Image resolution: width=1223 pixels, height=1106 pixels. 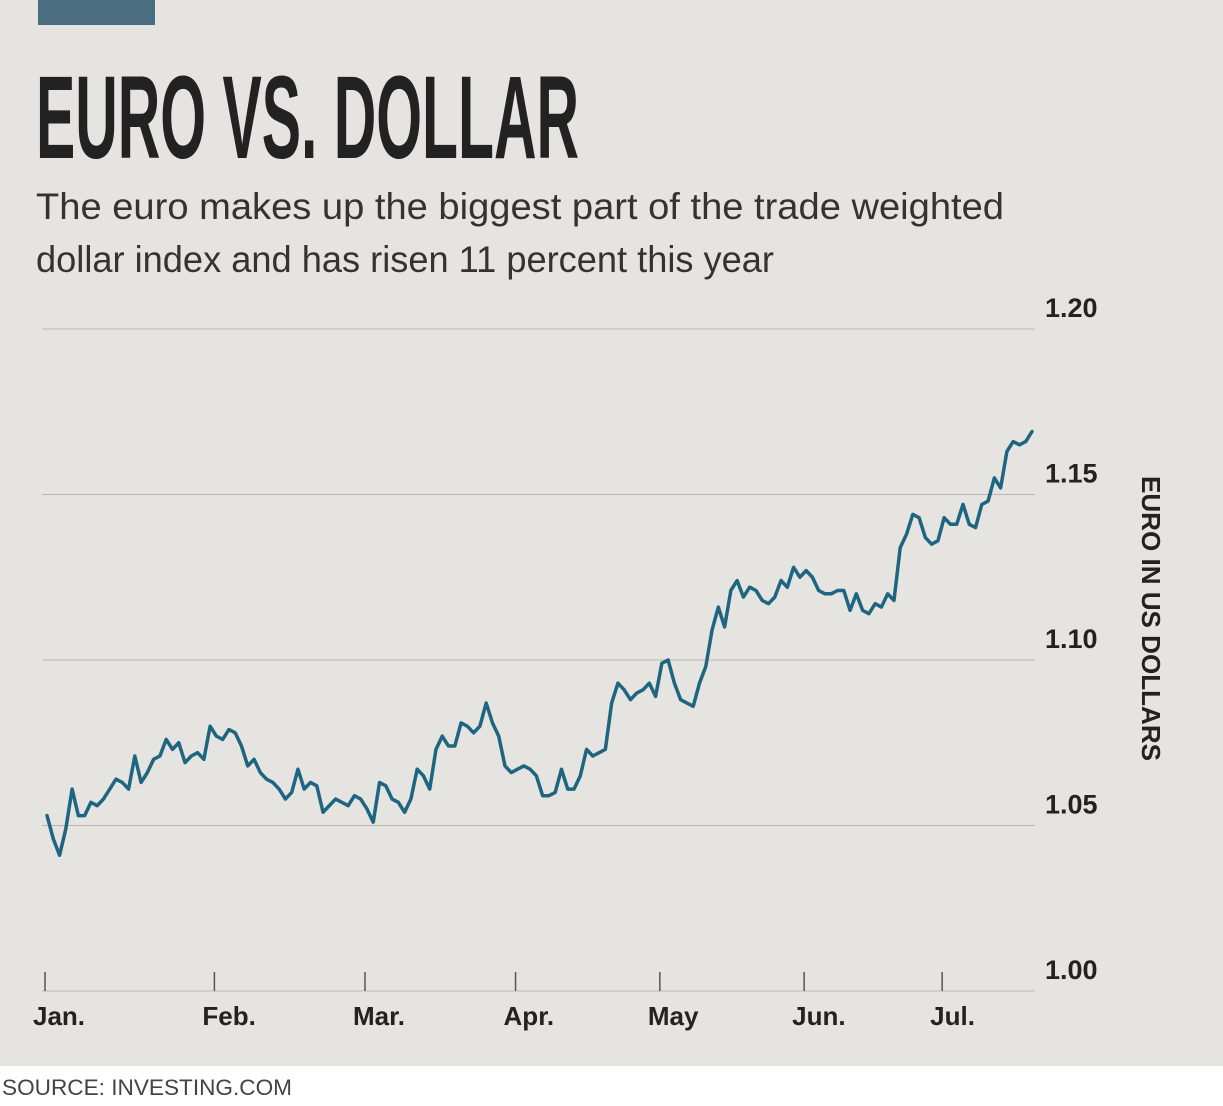 I want to click on y-tick-label: 1.10, so click(x=1071, y=639).